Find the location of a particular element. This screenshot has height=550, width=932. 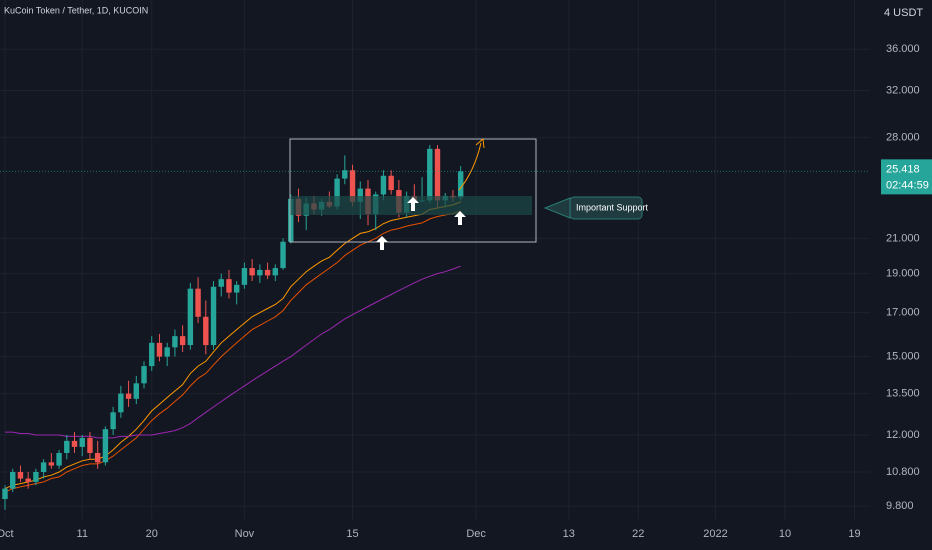

y-tick-label: 9.800 is located at coordinates (900, 506).